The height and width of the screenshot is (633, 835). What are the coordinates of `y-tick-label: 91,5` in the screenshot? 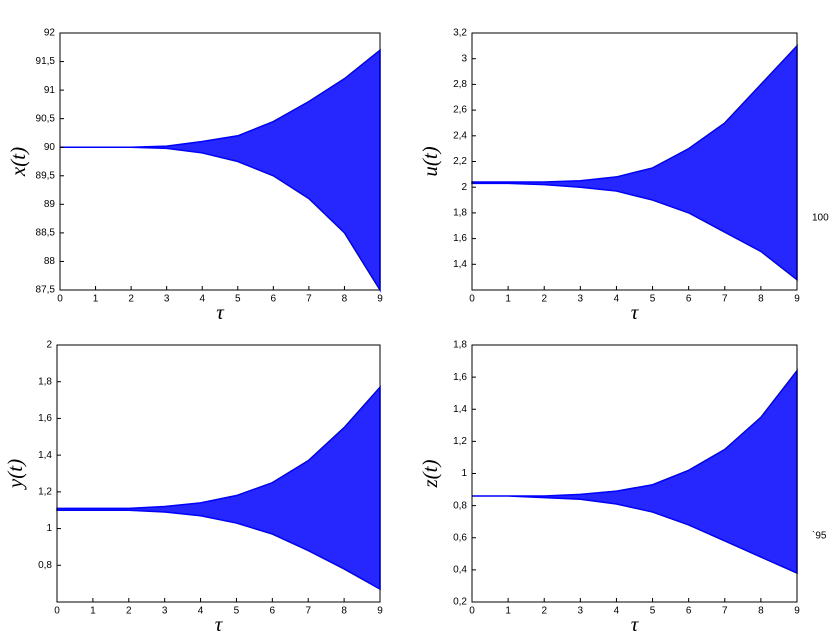 It's located at (46, 61).